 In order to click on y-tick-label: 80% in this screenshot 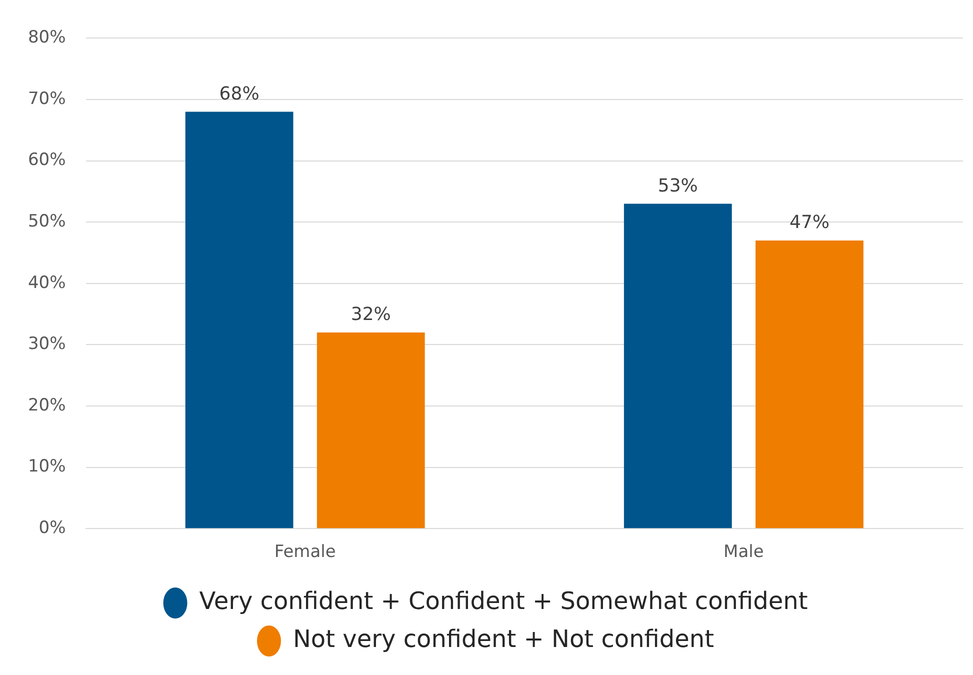, I will do `click(47, 38)`.